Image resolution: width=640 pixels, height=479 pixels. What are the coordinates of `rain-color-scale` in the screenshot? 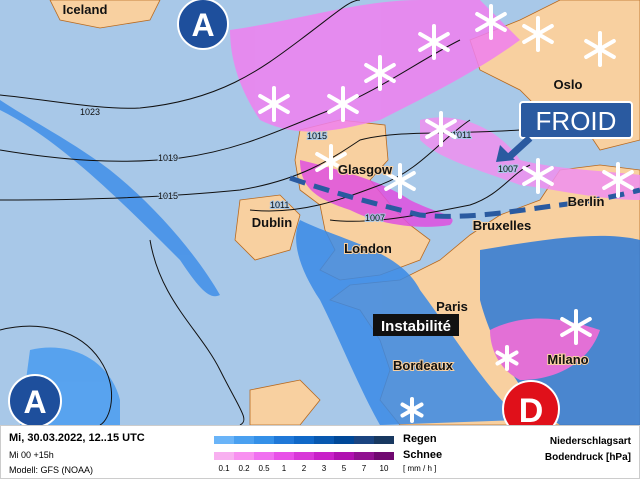 It's located at (304, 440).